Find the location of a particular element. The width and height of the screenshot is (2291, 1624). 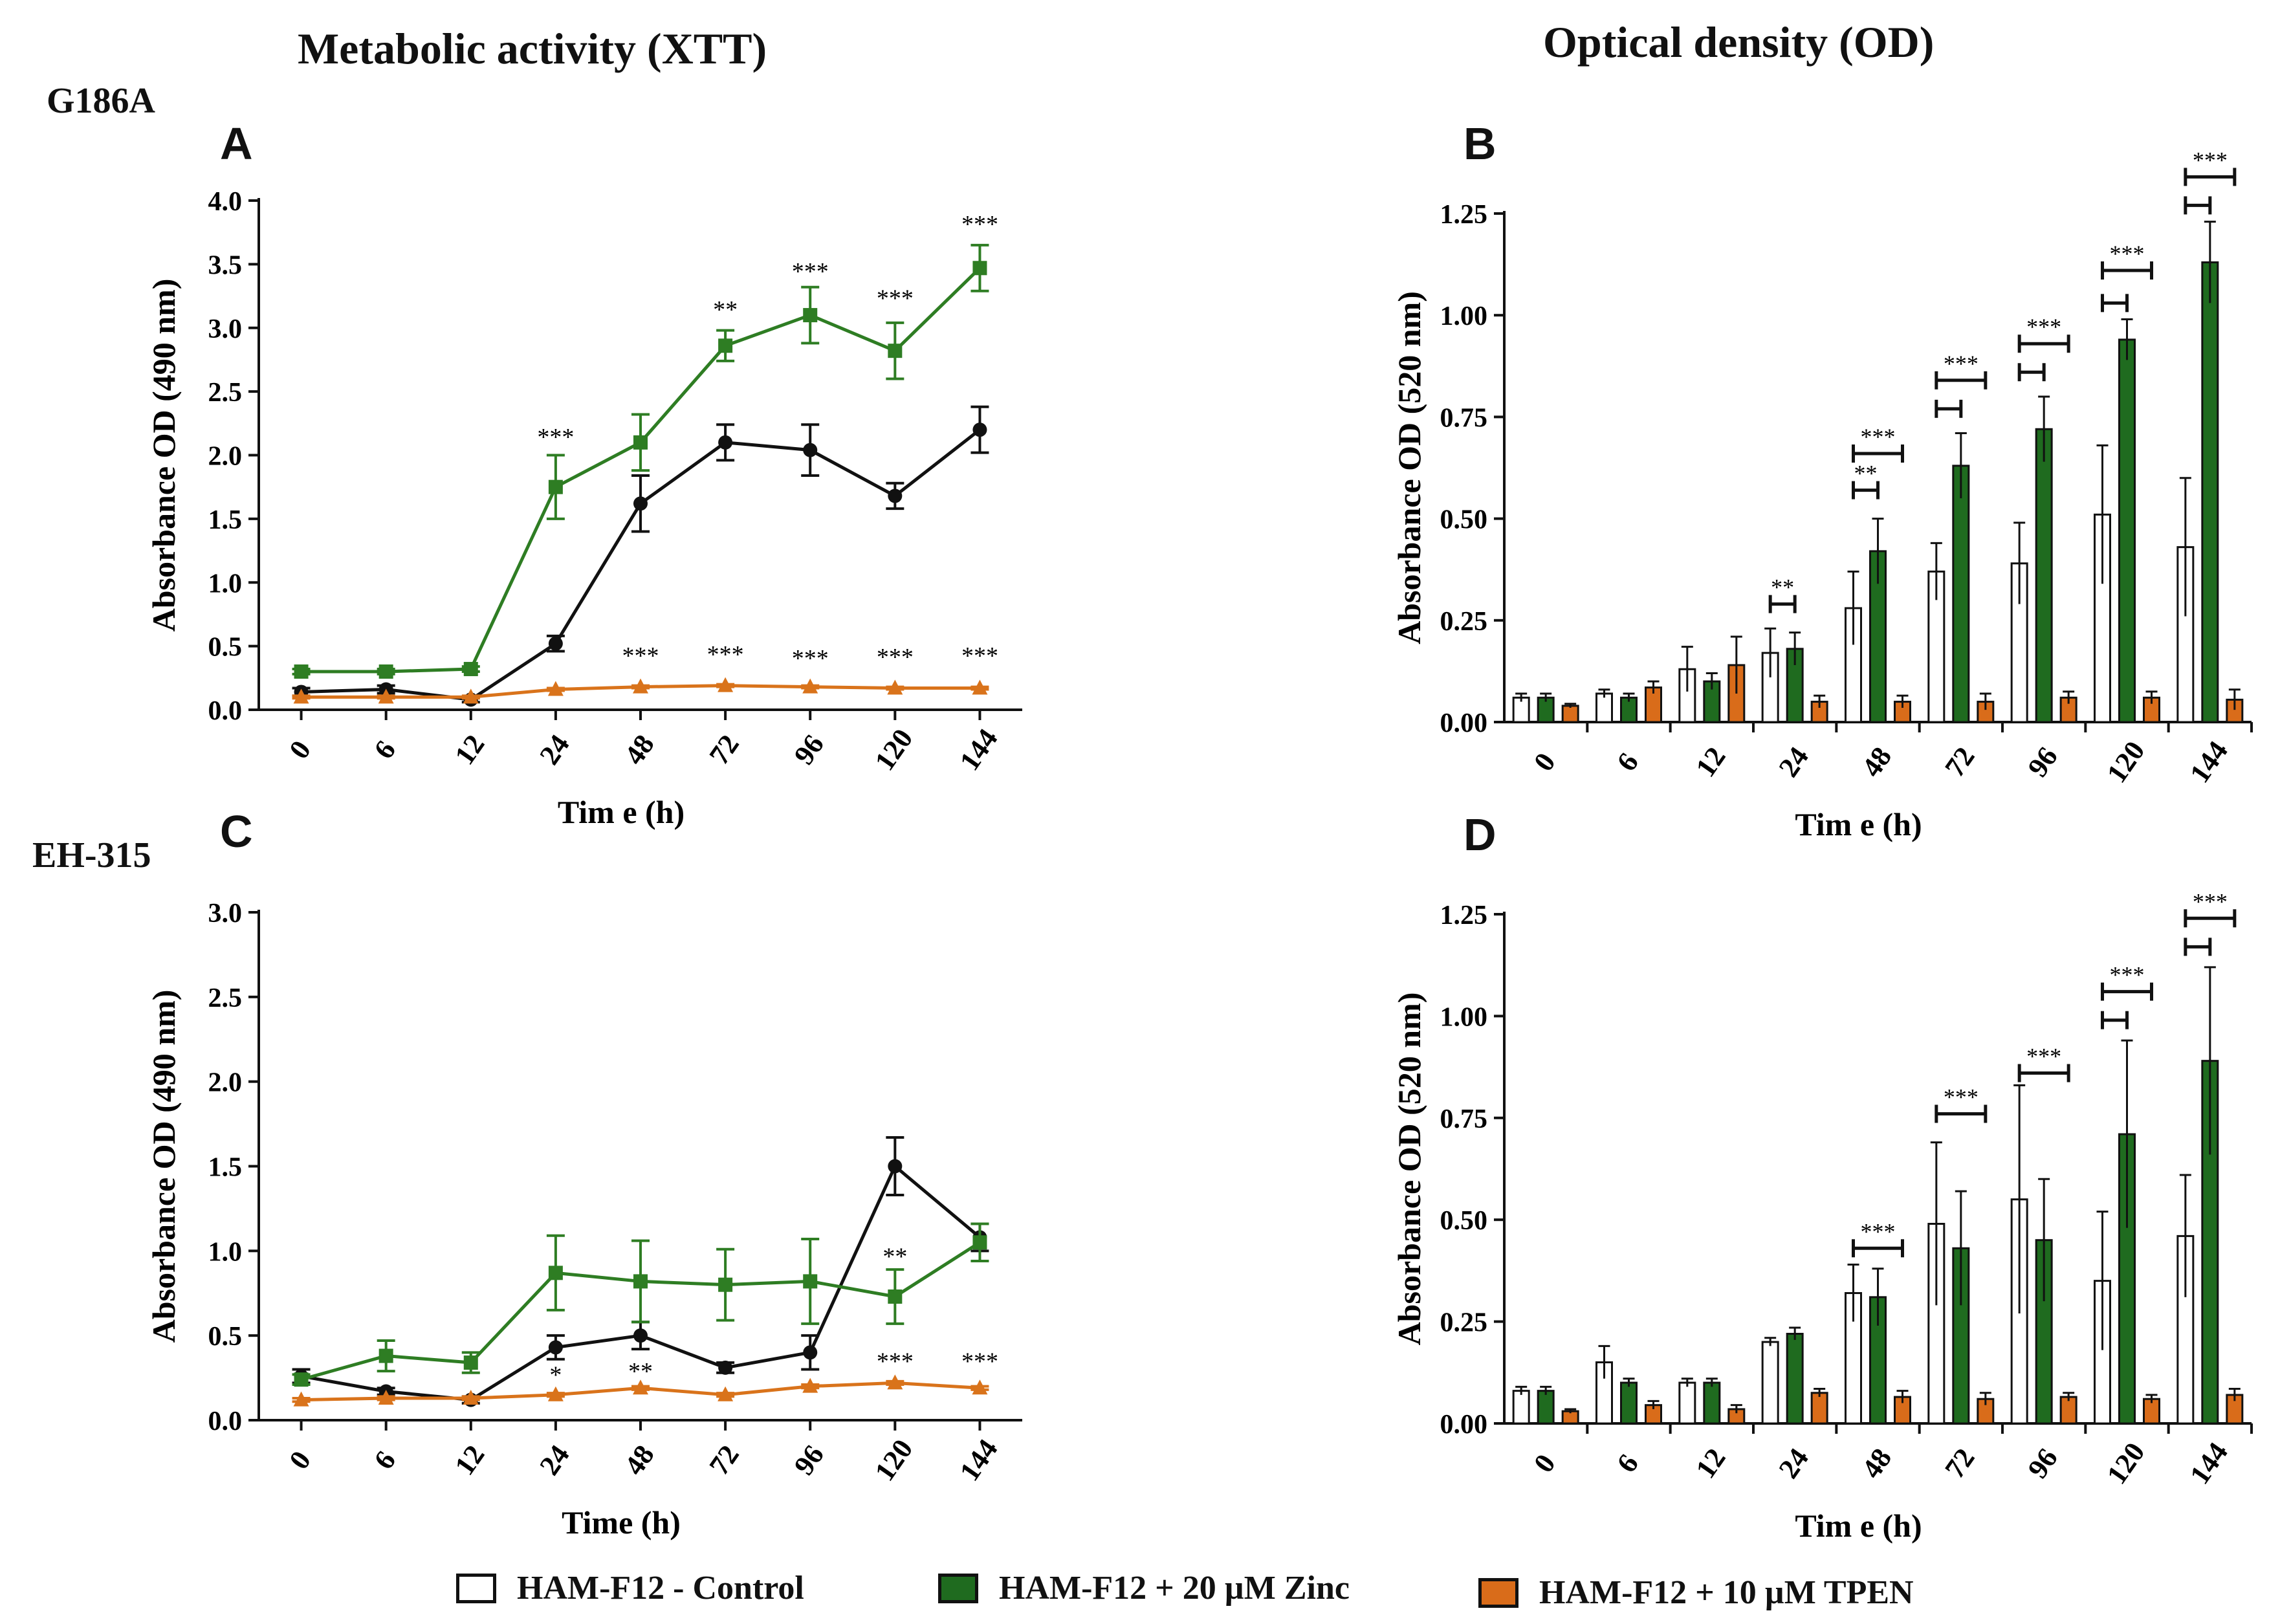

panel-d-y-tick-label: 0.00 is located at coordinates (1464, 1425).